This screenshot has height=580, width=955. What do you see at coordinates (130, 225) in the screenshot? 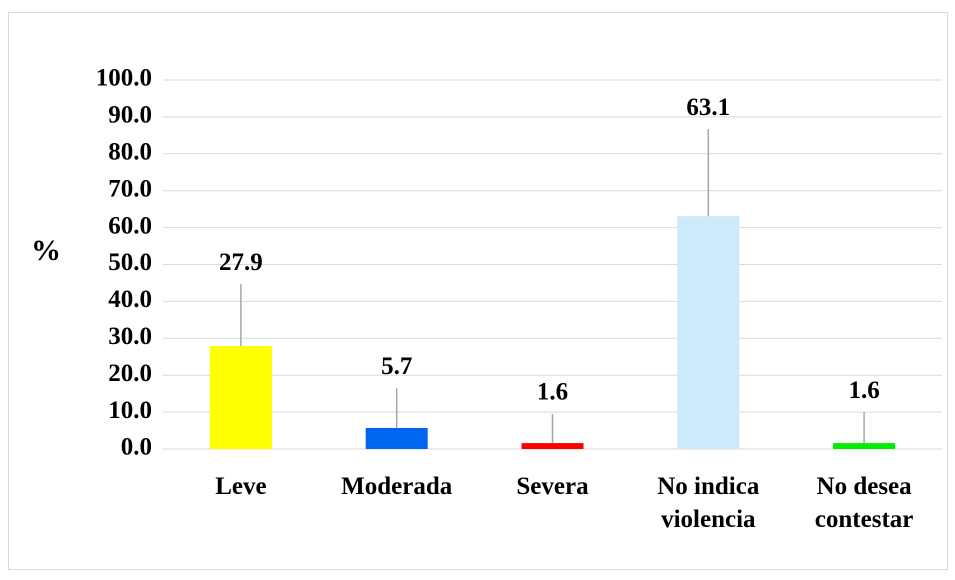
I see `y-tick-label: 60.0` at bounding box center [130, 225].